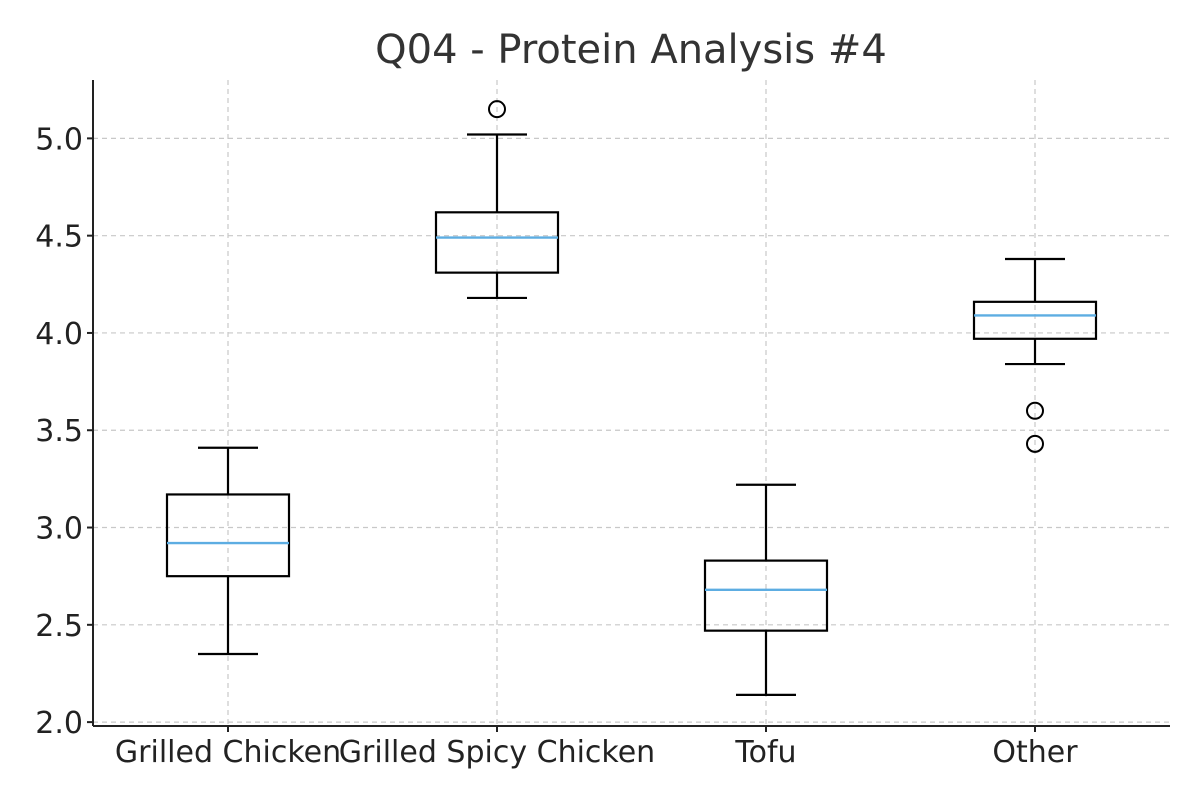 Image resolution: width=1200 pixels, height=800 pixels. Describe the element at coordinates (59, 529) in the screenshot. I see `y-tick-label: 3.0` at that location.